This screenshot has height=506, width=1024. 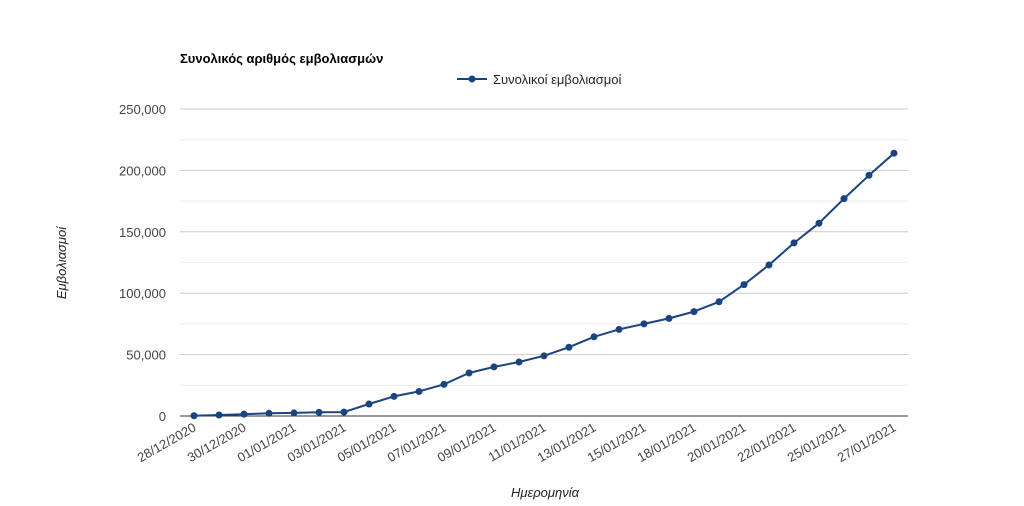 I want to click on chart-title: Συνολικός αριθμός εμβολιασμών, so click(x=281, y=58).